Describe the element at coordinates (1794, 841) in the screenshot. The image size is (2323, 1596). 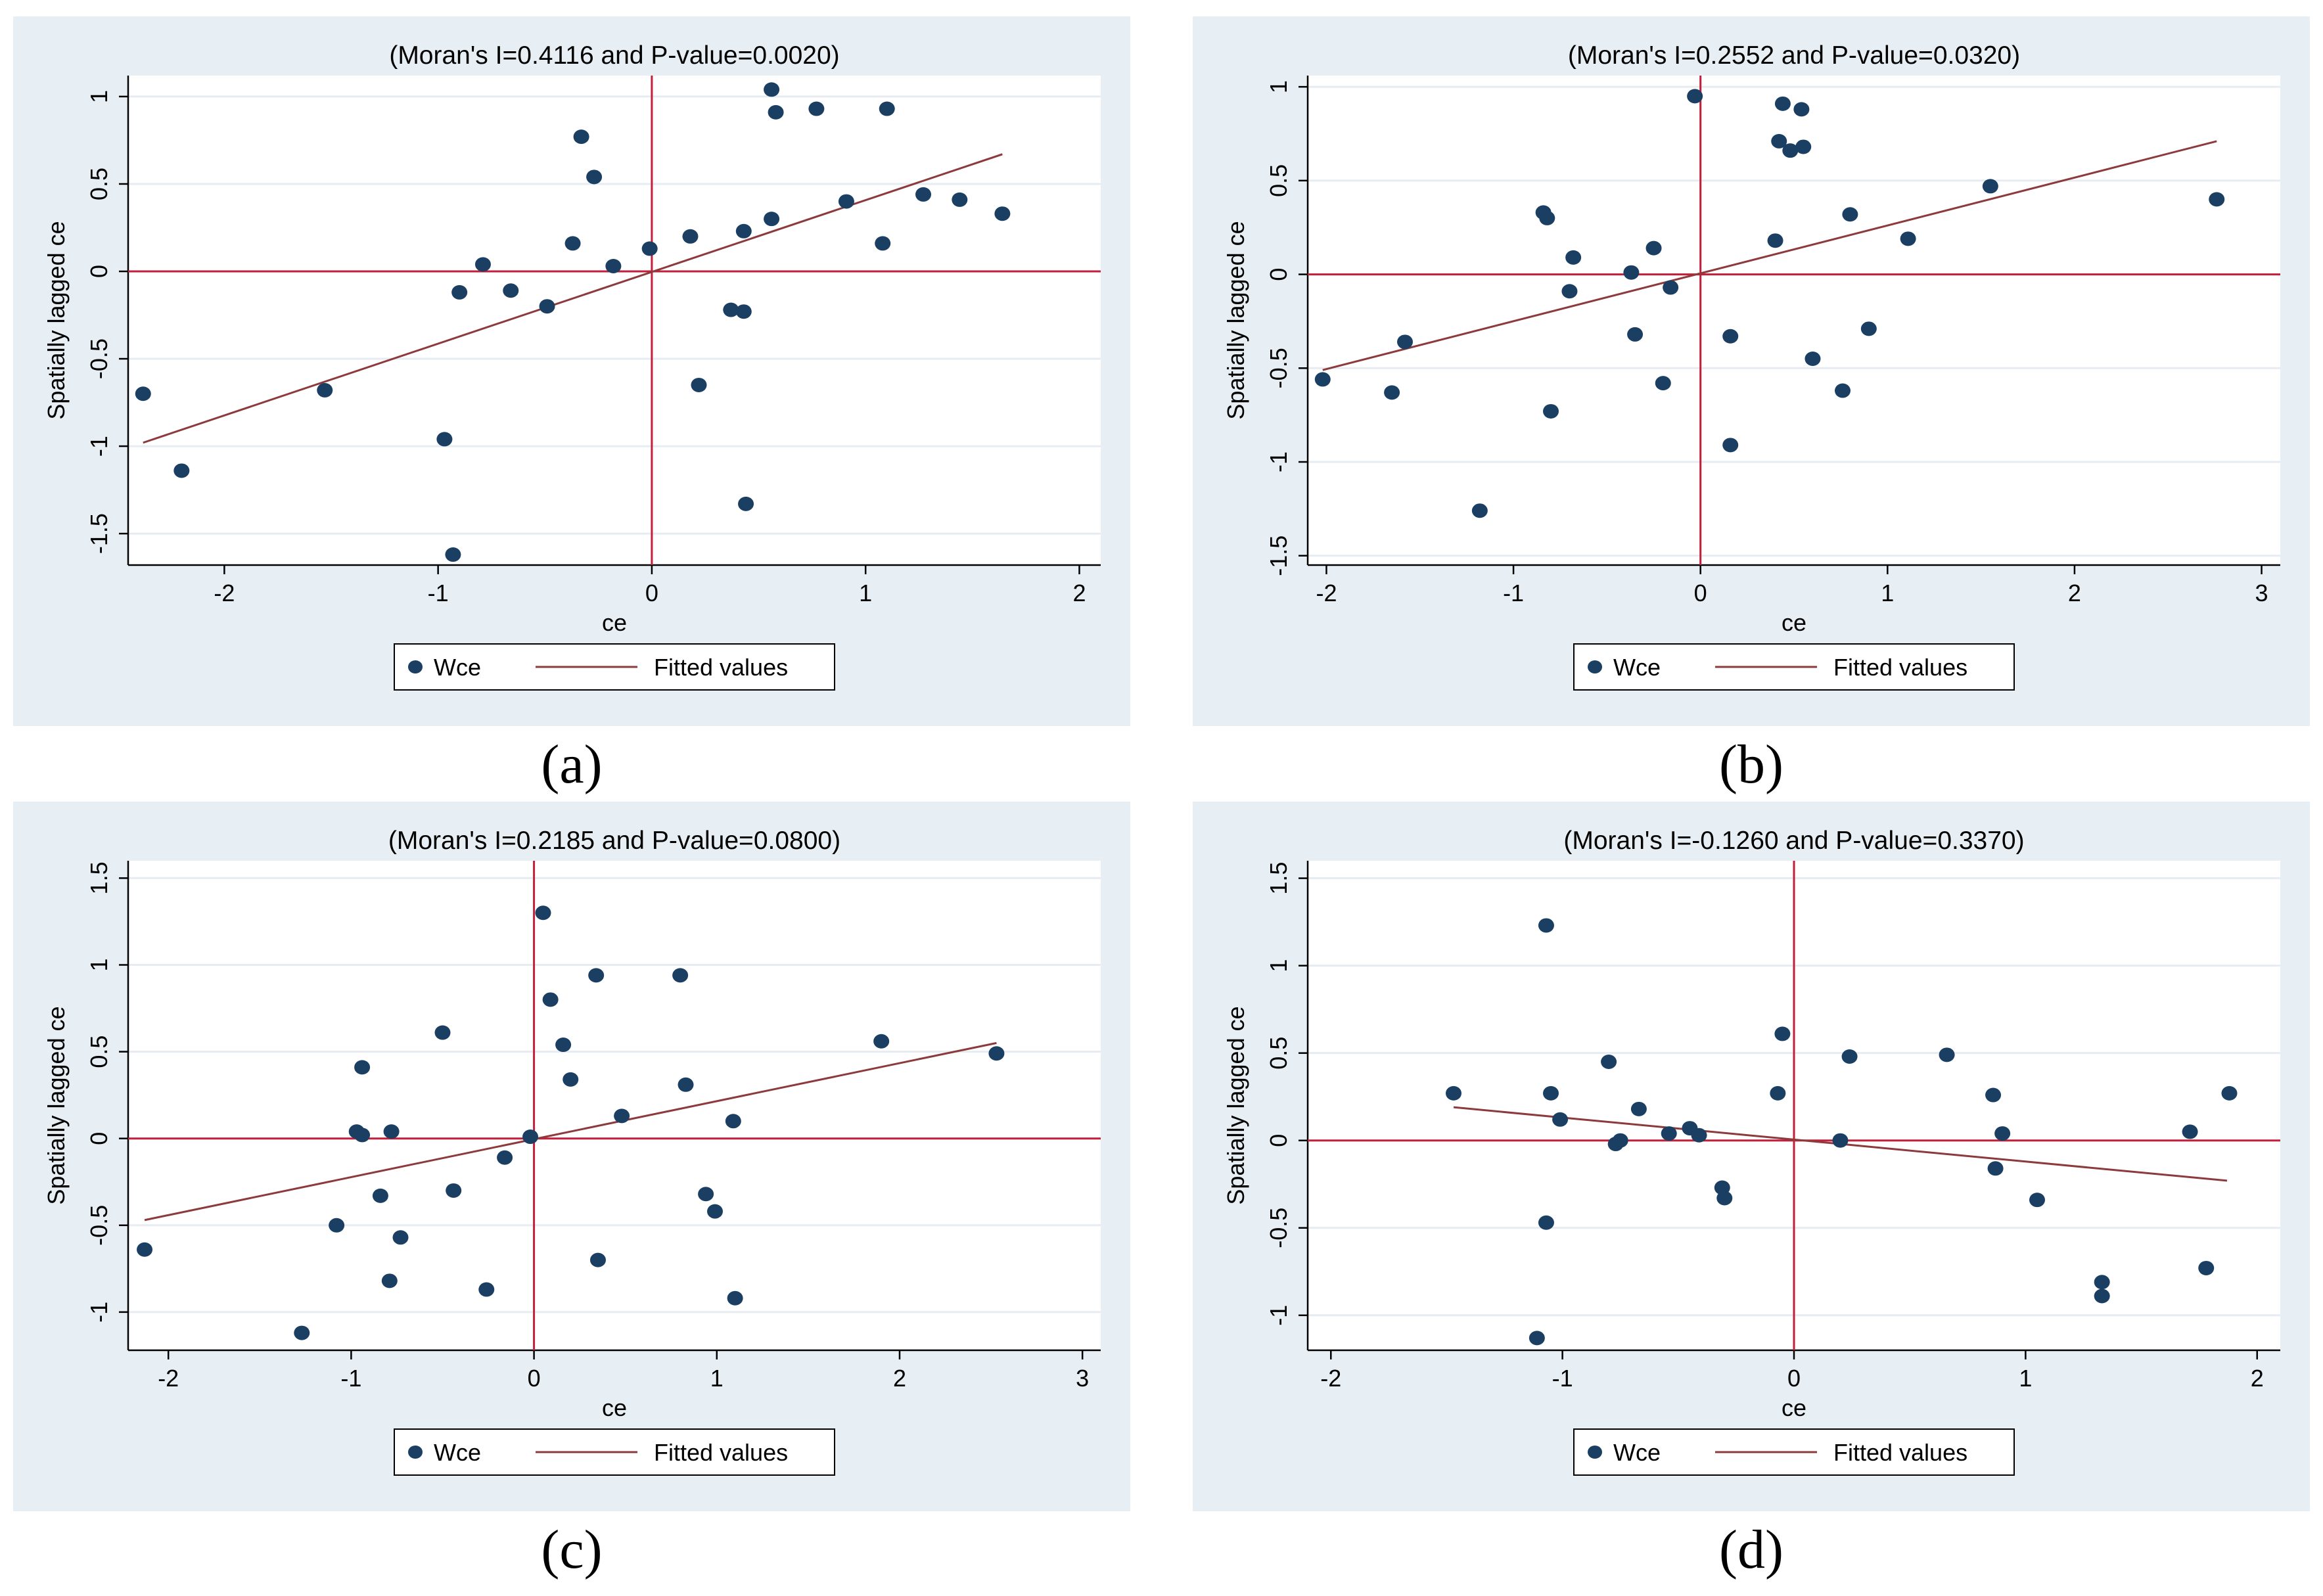
I see `chart-title: (Moran's I=-0.1260 and P-value=0.3370)` at that location.